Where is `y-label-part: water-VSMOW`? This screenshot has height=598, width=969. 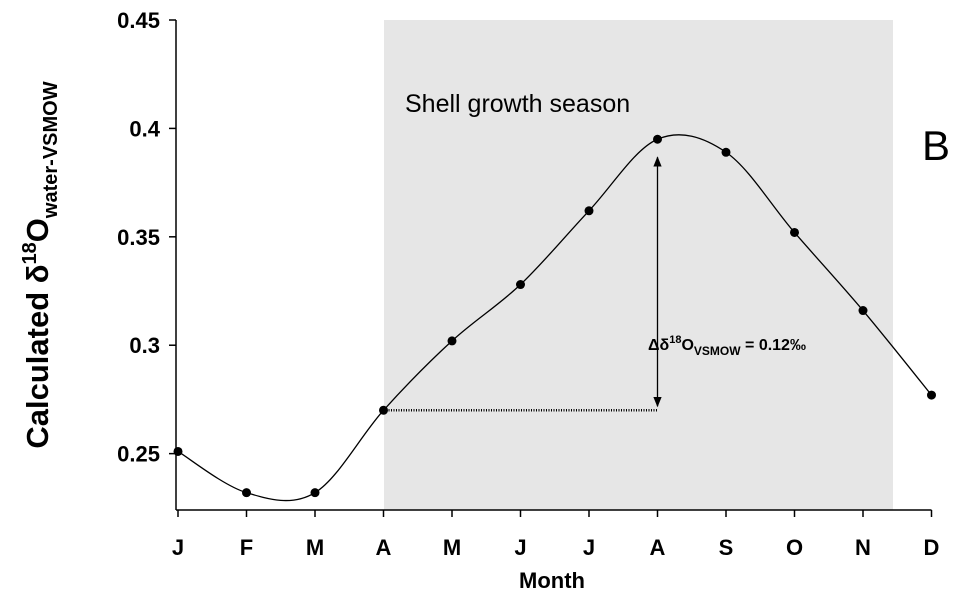 y-label-part: water-VSMOW is located at coordinates (51, 150).